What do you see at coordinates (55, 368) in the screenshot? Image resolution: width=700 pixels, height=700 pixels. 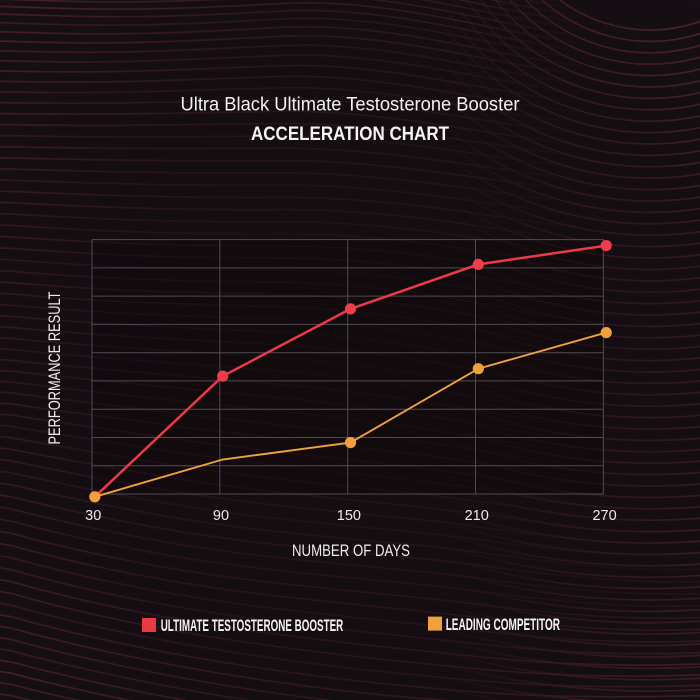 I see `svg-text: PERFORMANCE RESULT` at bounding box center [55, 368].